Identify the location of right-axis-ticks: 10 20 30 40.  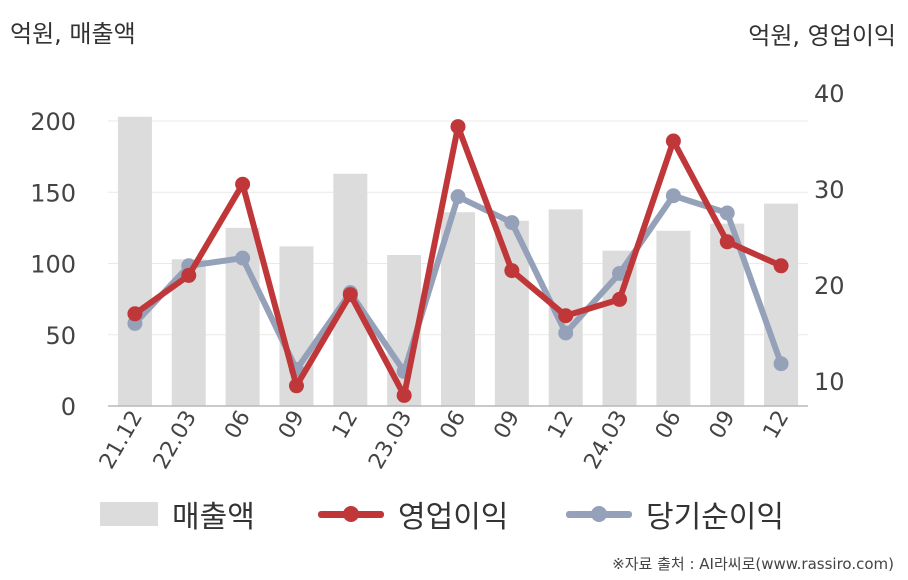
(829, 238).